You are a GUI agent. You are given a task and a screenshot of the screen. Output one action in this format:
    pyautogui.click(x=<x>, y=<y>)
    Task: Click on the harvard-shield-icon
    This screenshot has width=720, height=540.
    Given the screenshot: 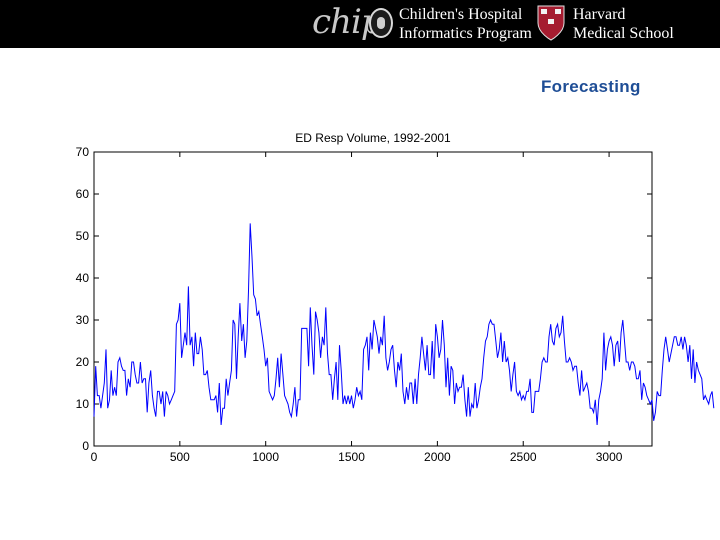 What is the action you would take?
    pyautogui.click(x=551, y=23)
    